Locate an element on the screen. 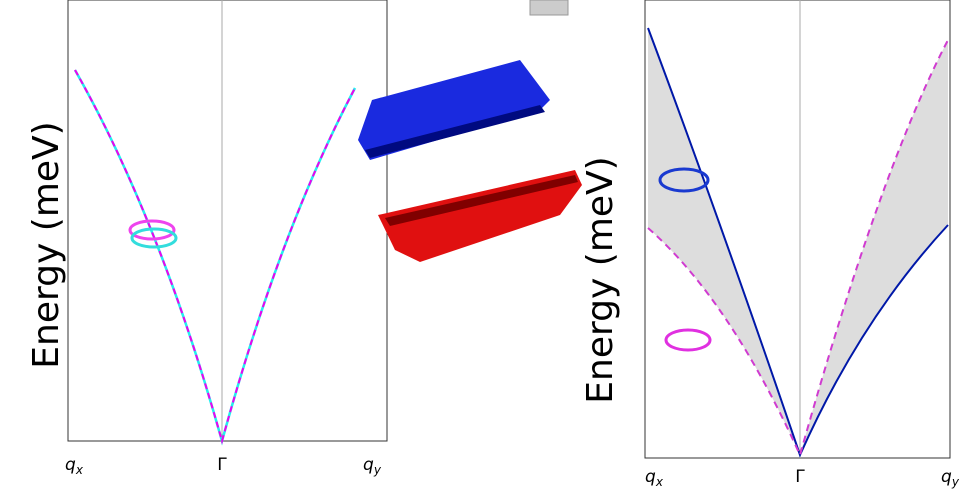 This screenshot has width=967, height=491. corner-icon is located at coordinates (549, 8).